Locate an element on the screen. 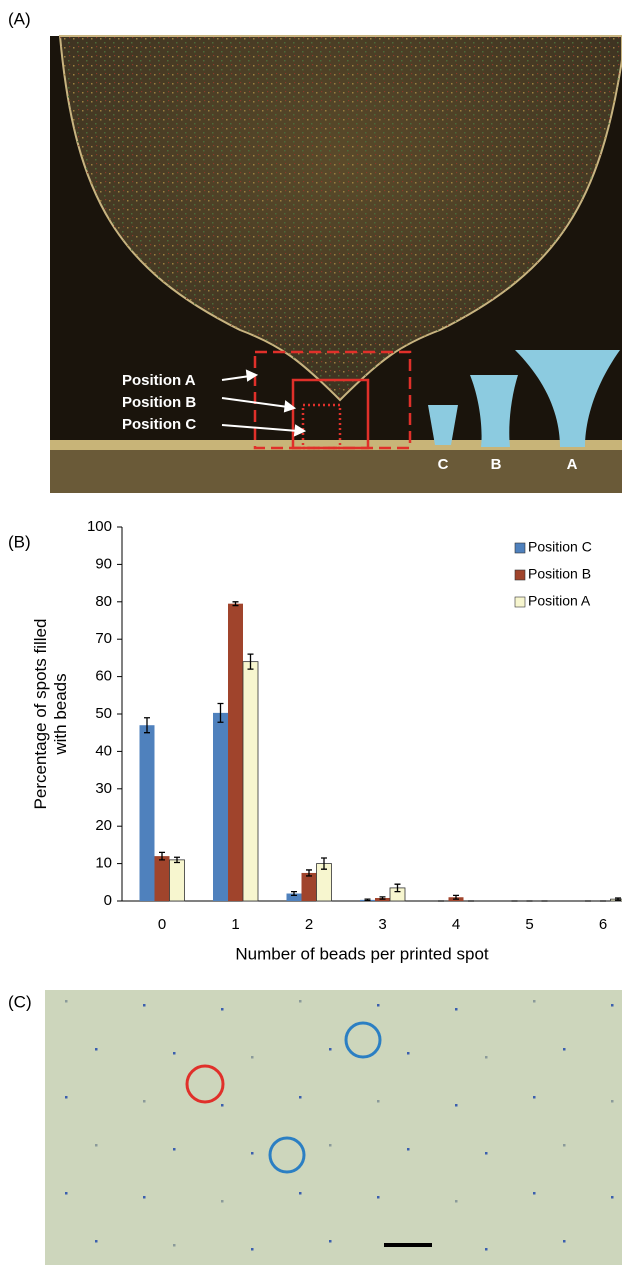 The image size is (622, 1270). x-tick-label: 5 is located at coordinates (529, 924).